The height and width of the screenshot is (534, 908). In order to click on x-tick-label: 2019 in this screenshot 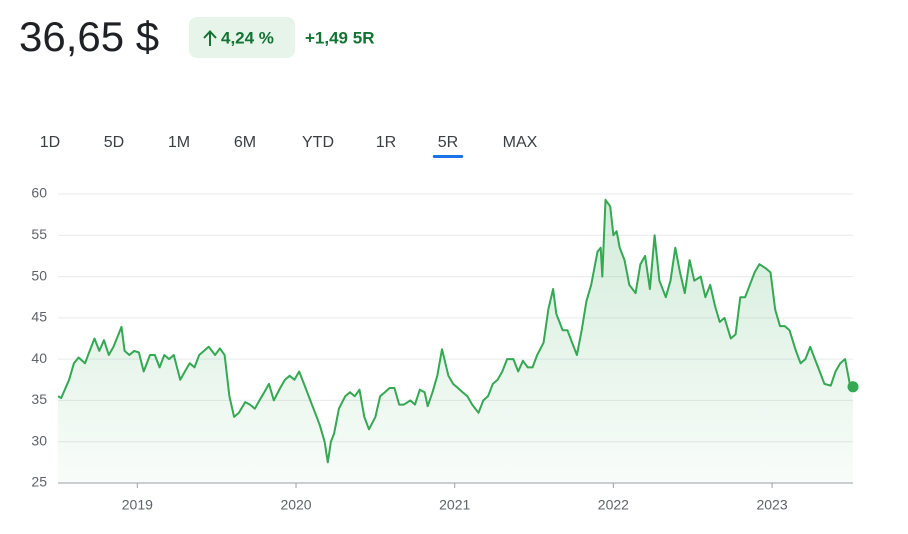, I will do `click(137, 505)`.